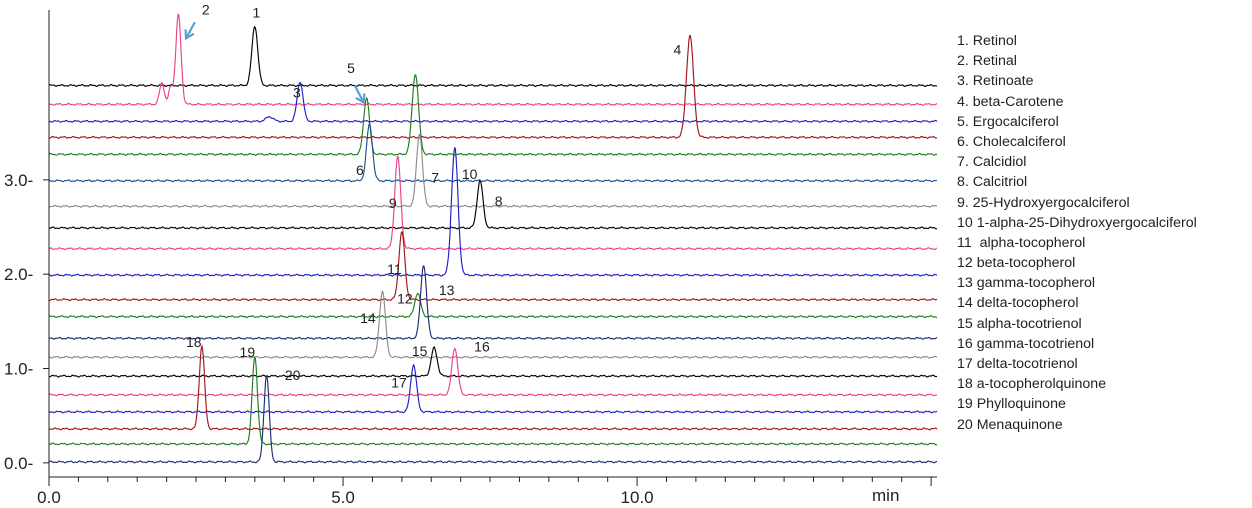 This screenshot has width=1252, height=508. What do you see at coordinates (194, 342) in the screenshot?
I see `peak-label: 18` at bounding box center [194, 342].